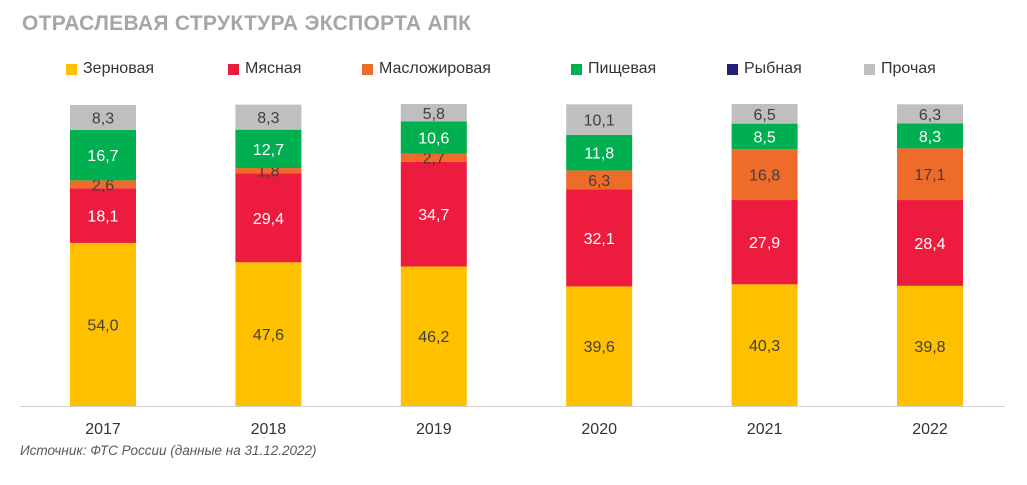 This screenshot has width=1027, height=485. I want to click on data-label: 47,6, so click(268, 335).